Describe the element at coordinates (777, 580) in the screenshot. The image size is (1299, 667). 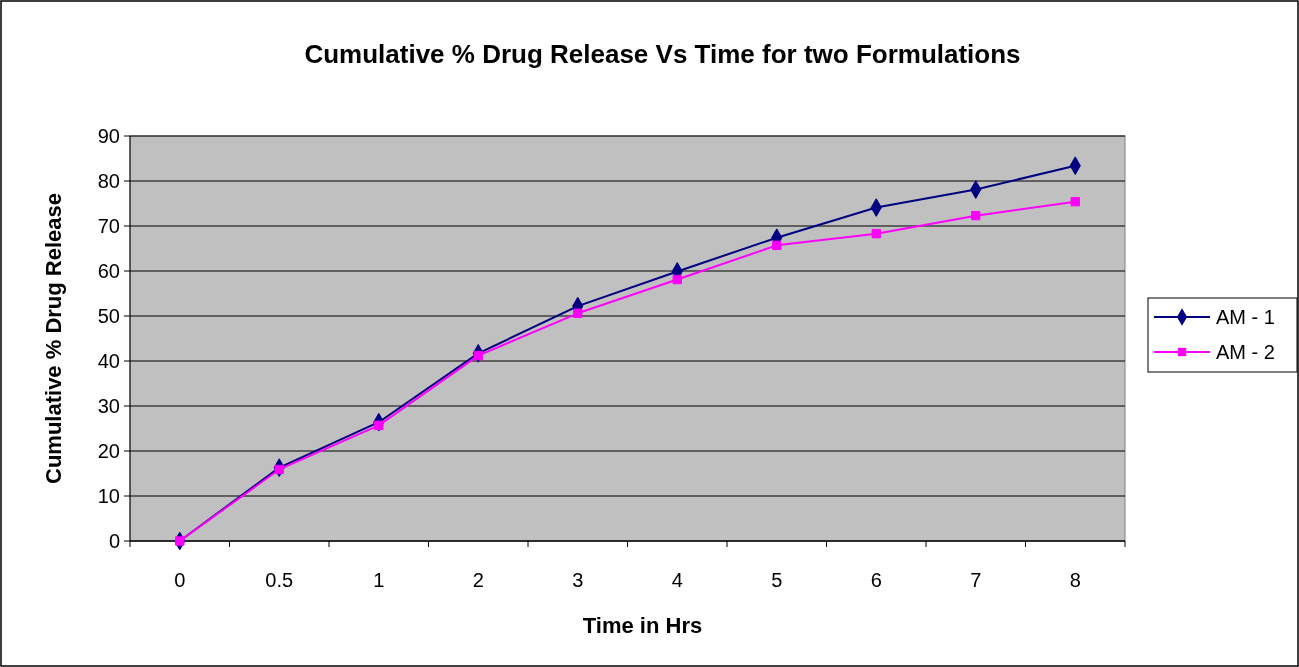
I see `x-tick-label: 5` at that location.